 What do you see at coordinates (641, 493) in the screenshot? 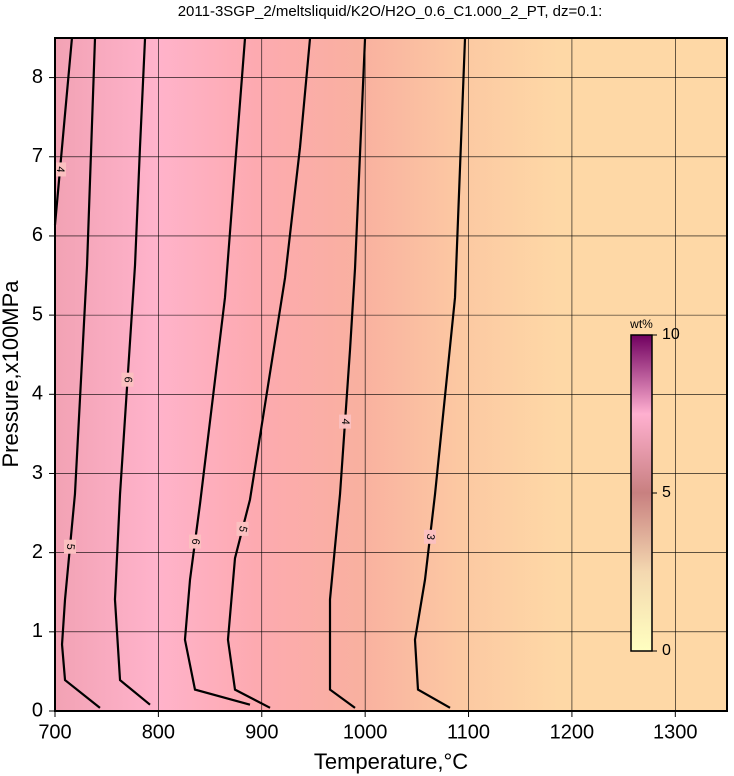
I see `colorbar` at bounding box center [641, 493].